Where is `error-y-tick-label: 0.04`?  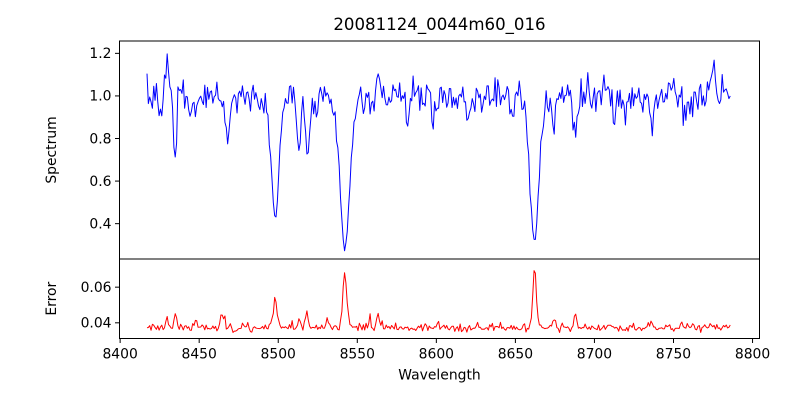
error-y-tick-label: 0.04 is located at coordinates (96, 324).